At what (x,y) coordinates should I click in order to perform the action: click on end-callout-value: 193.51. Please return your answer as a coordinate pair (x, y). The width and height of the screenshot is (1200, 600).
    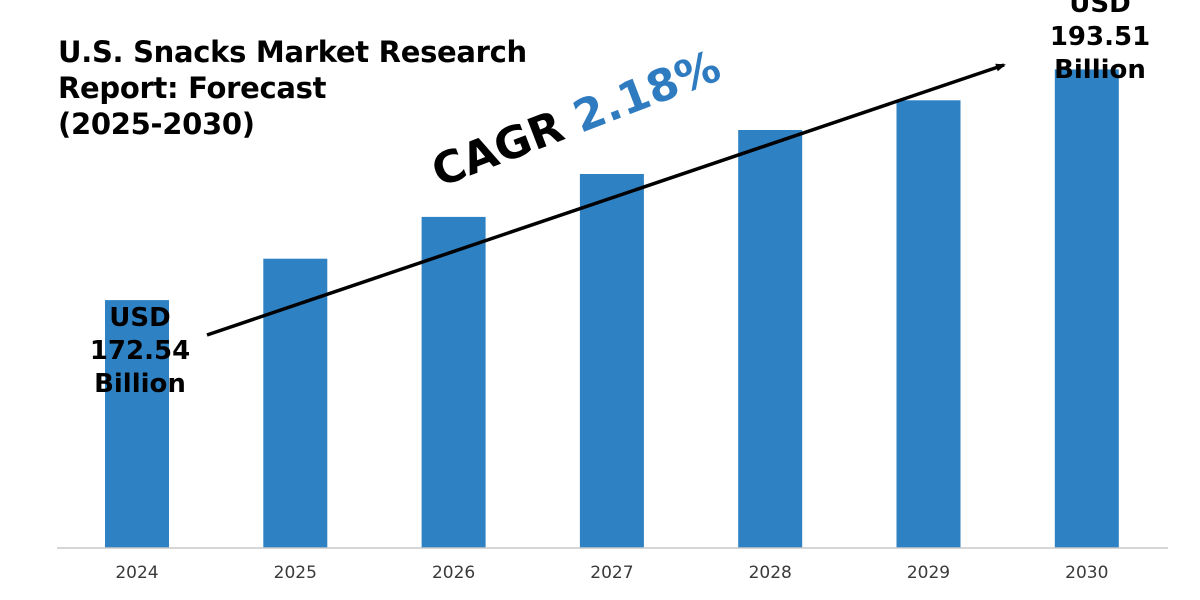
    Looking at the image, I should click on (1100, 37).